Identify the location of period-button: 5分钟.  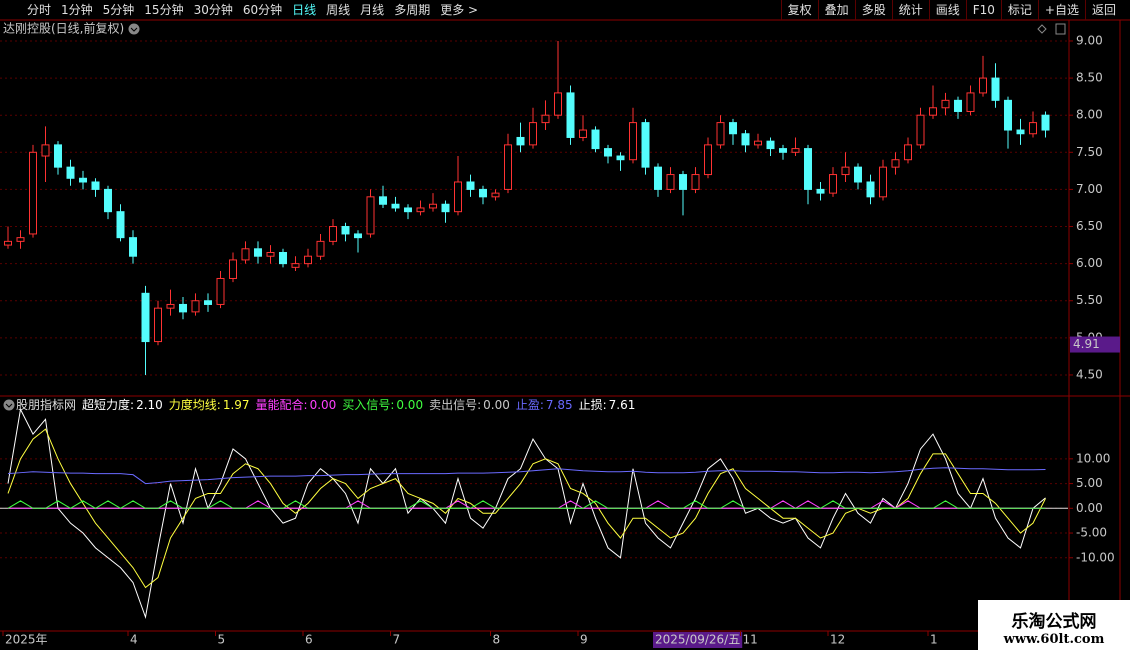
(118, 10).